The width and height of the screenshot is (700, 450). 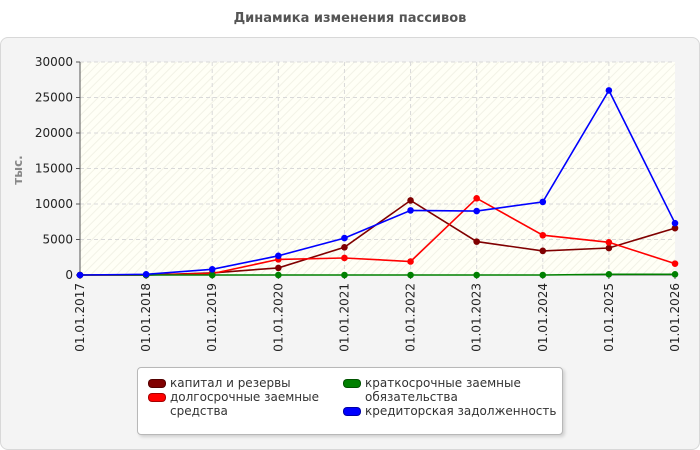 What do you see at coordinates (411, 317) in the screenshot?
I see `x-tick-label: 01.01.2022` at bounding box center [411, 317].